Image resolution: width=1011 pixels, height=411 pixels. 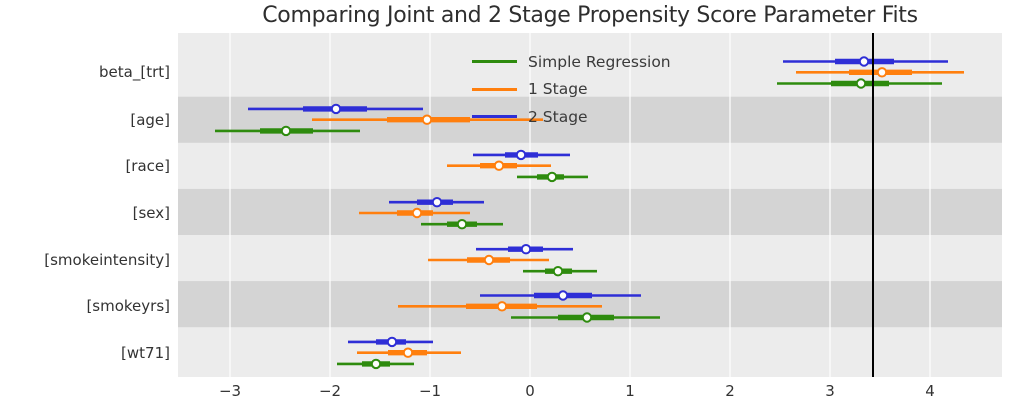 I want to click on x-tick-label: 4, so click(x=930, y=391).